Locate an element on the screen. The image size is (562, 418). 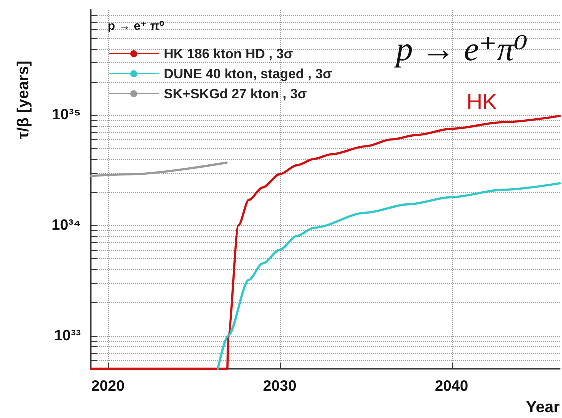
y-axis-title: τ/β [years] is located at coordinates (24, 100).